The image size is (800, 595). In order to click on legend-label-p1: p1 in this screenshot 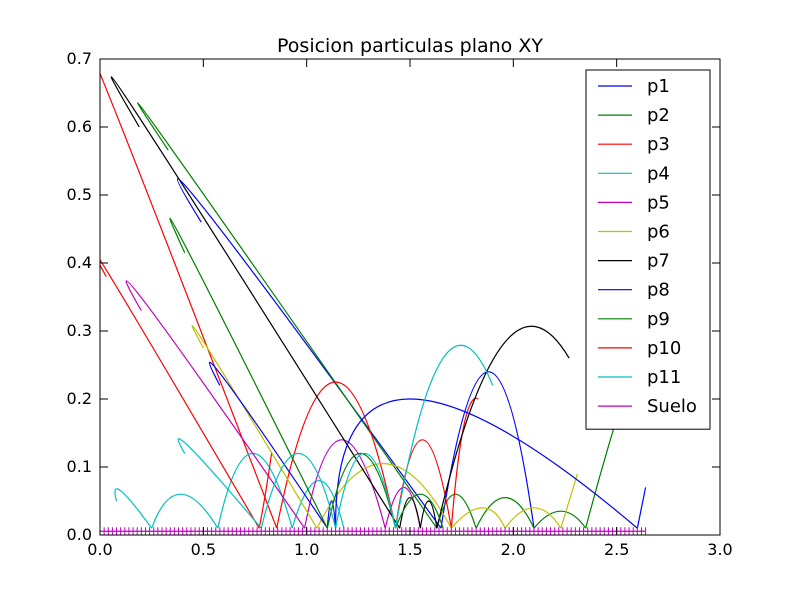, I will do `click(658, 86)`.